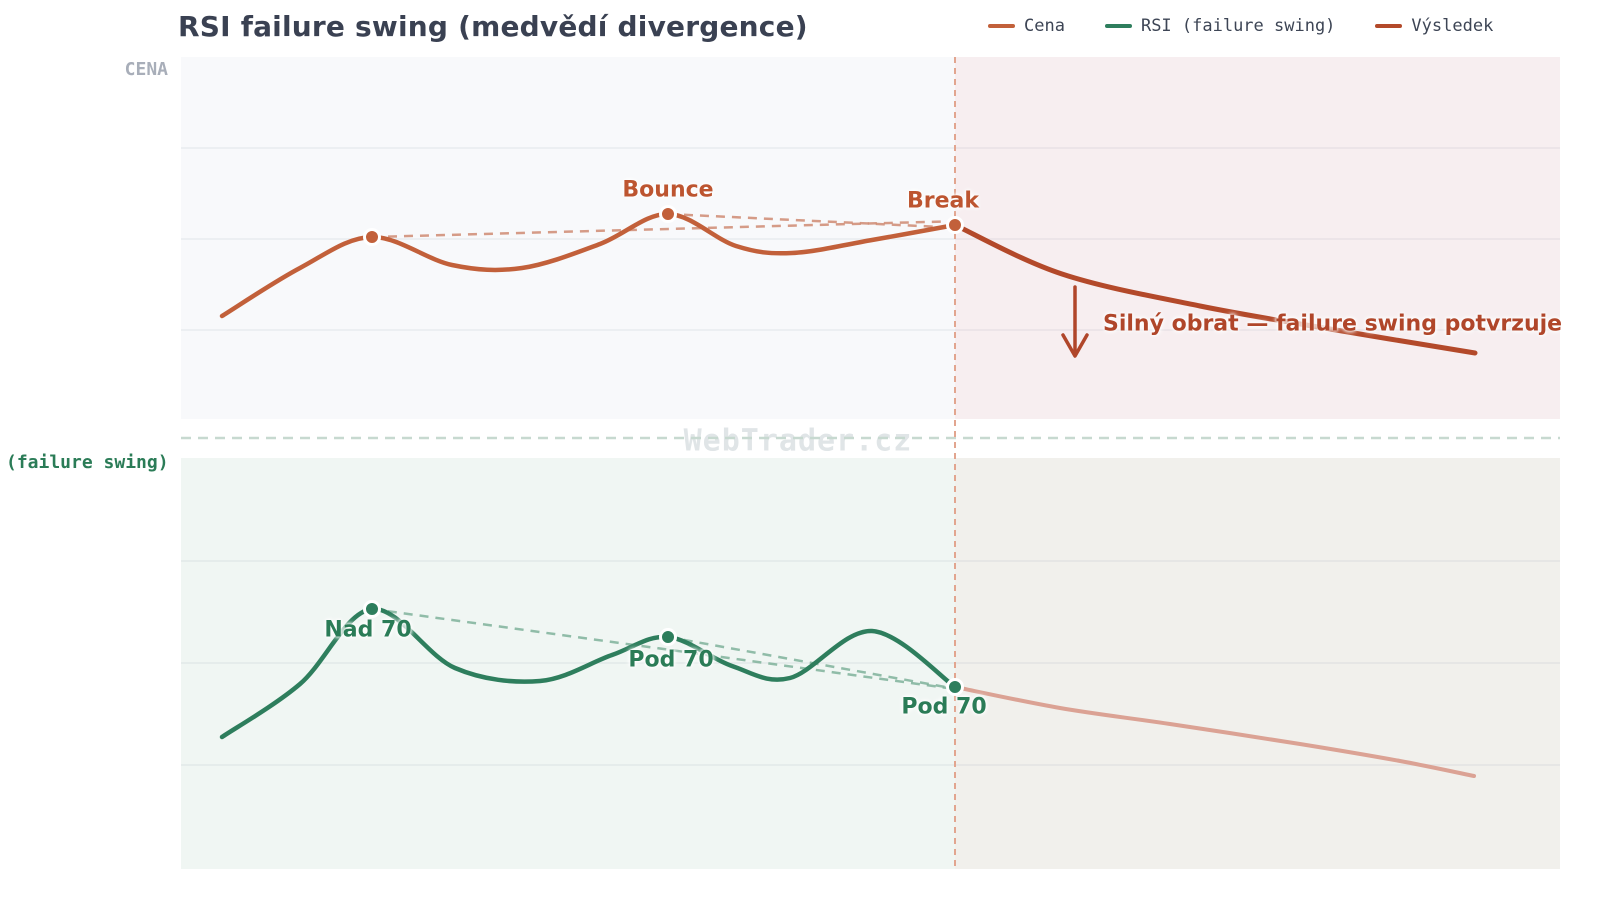  I want to click on rsi_faded-line, so click(1214, 731).